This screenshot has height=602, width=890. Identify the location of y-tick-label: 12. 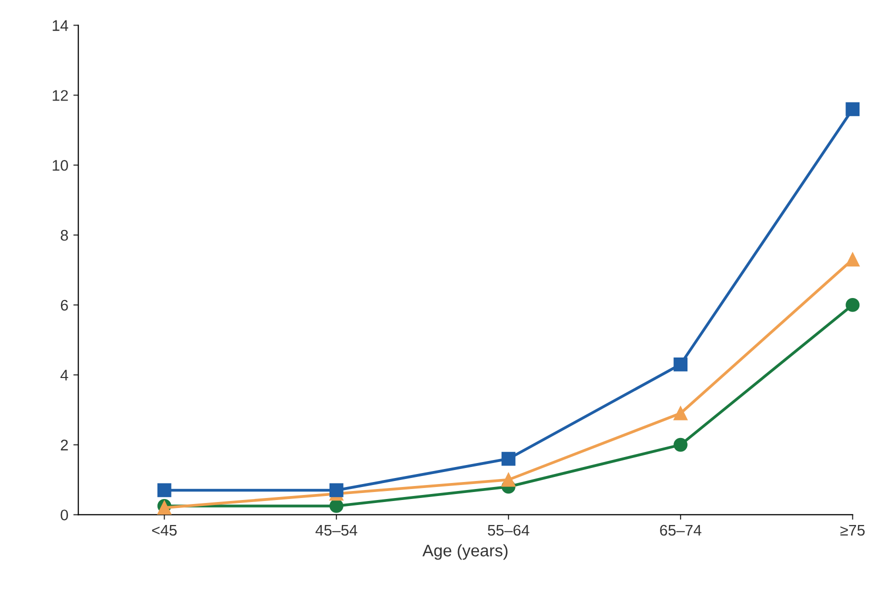
(60, 95).